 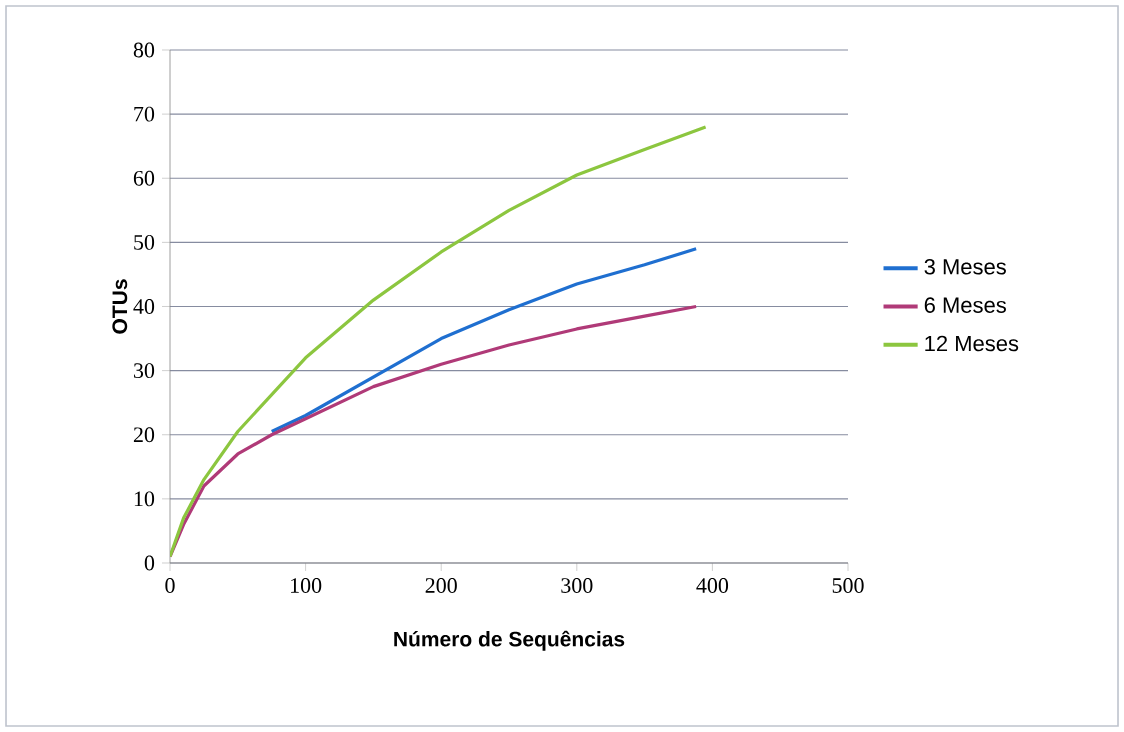 What do you see at coordinates (144, 50) in the screenshot?
I see `y-tick-label: 80` at bounding box center [144, 50].